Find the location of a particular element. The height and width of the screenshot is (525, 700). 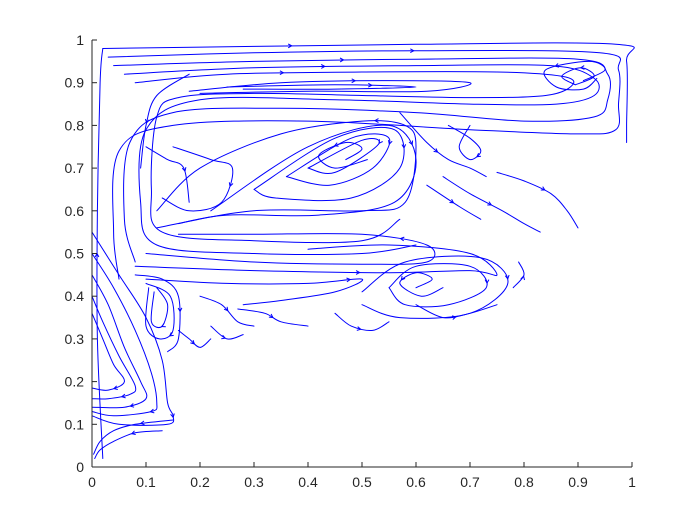

y-tick-label: 0.1 is located at coordinates (75, 424).